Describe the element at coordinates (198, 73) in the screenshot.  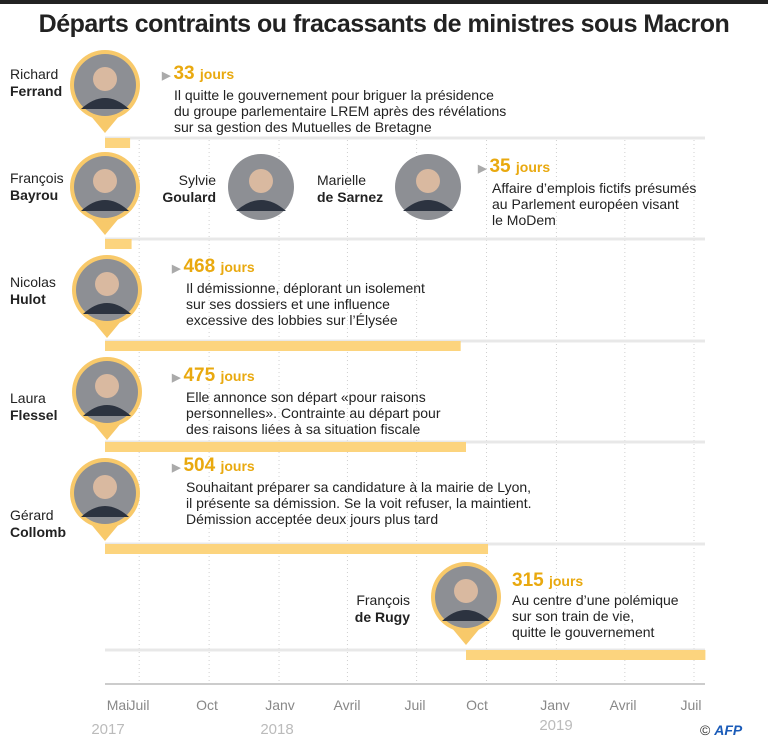
I see `days-label: ▶ 33 jours` at that location.